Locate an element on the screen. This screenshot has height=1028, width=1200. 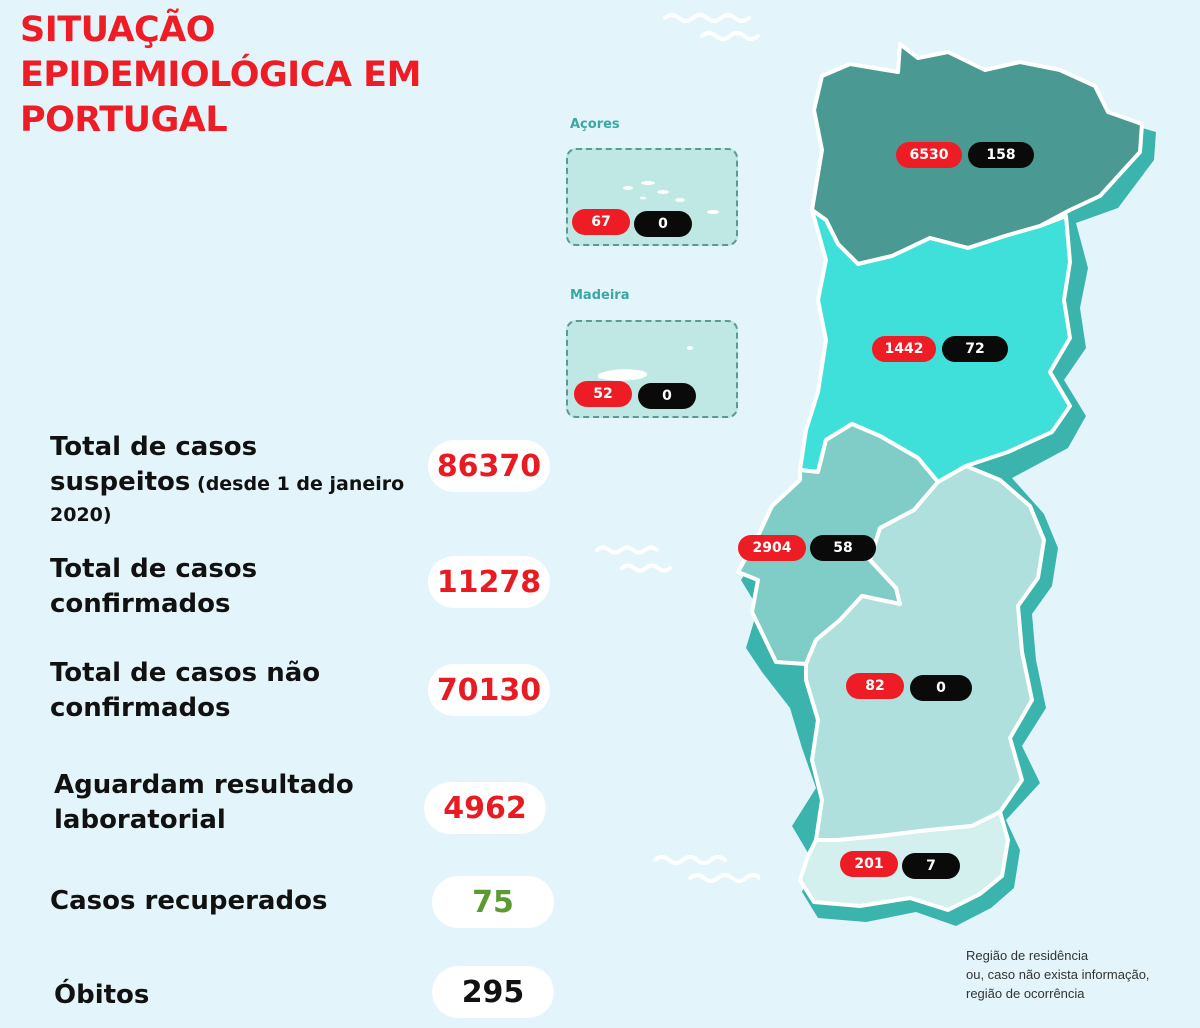
stat-nao-confirmados-line-1: Total de casos não is located at coordinates (185, 673).